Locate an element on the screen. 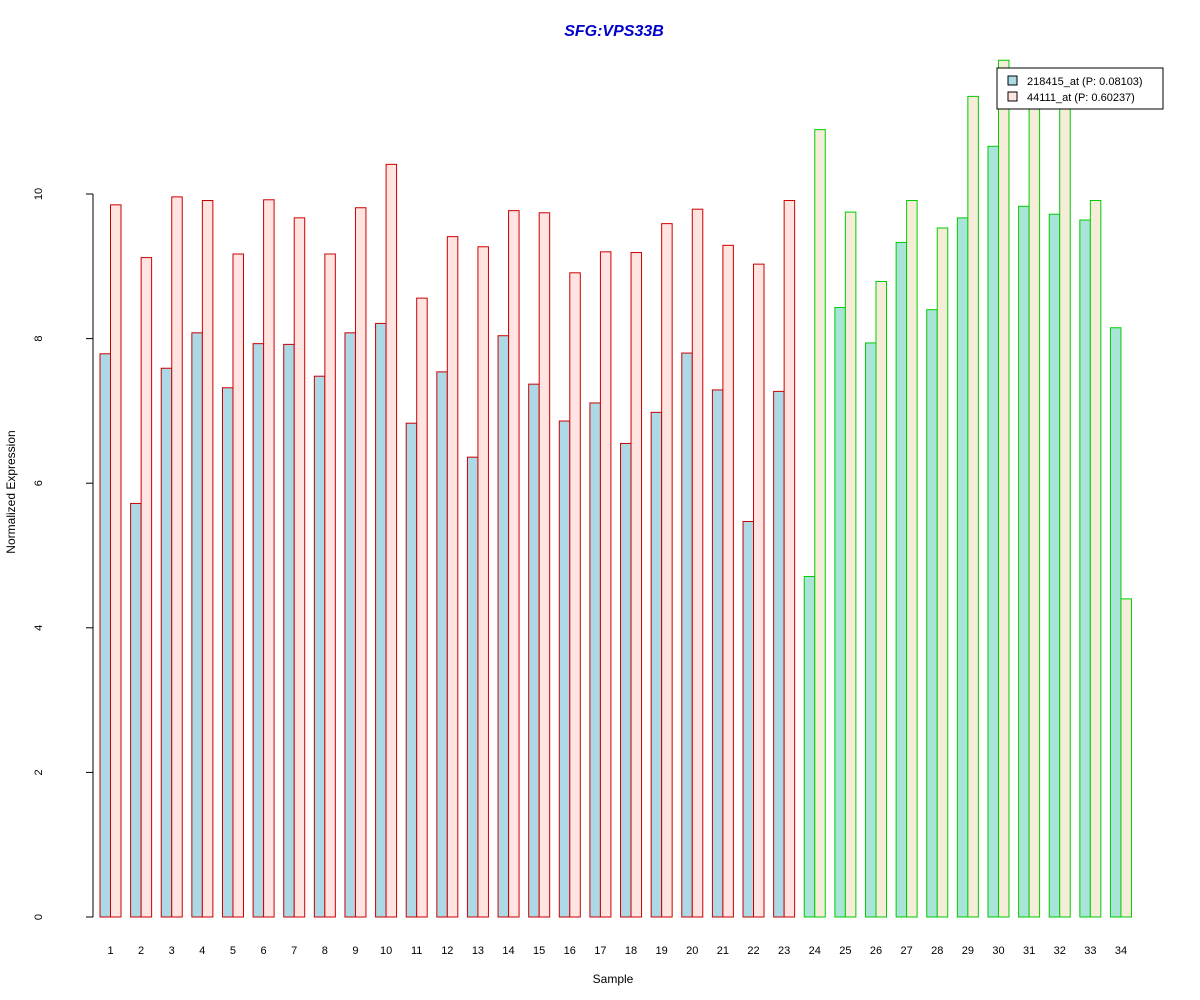 The image size is (1200, 1000). legend-box is located at coordinates (1080, 88).